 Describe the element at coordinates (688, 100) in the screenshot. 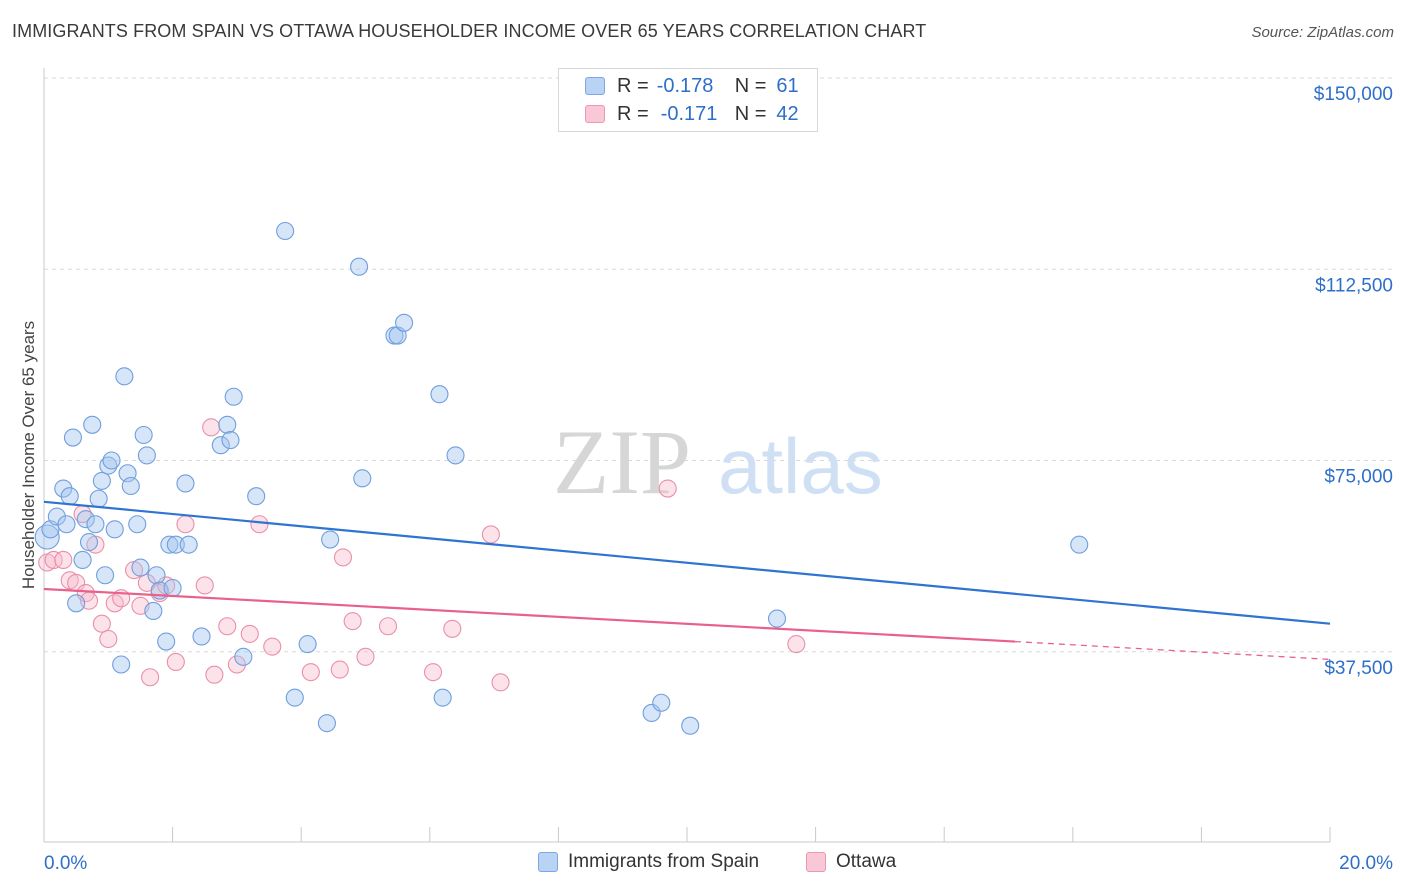

I see `correlation-legend: R = -0.178 N = 61 R = -0.171 N = 42` at that location.